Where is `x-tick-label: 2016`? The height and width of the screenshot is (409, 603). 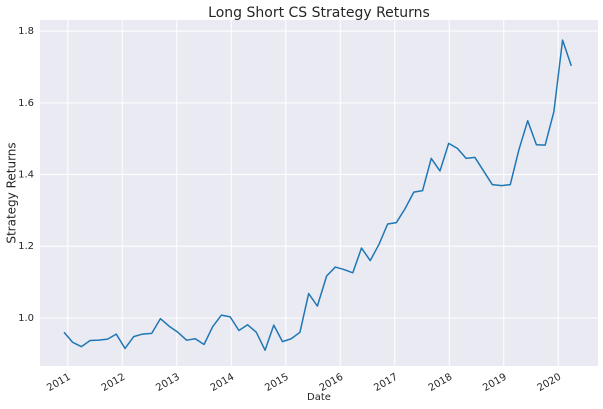 x-tick-label: 2016 is located at coordinates (332, 383).